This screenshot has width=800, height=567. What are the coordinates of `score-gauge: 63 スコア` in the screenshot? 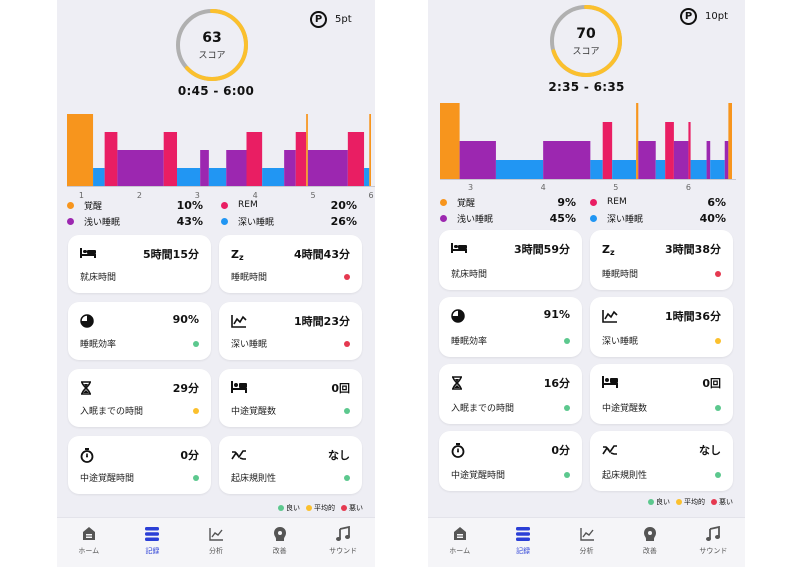 It's located at (212, 45).